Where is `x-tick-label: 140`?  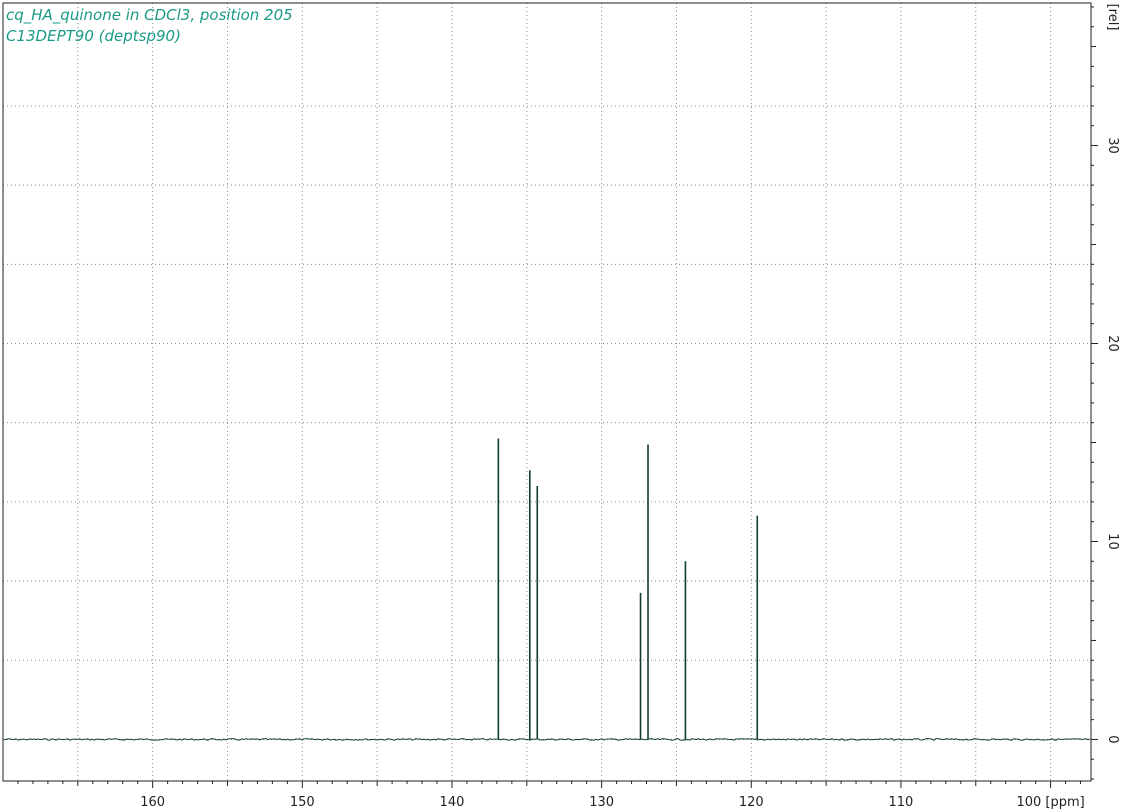
x-tick-label: 140 is located at coordinates (452, 802).